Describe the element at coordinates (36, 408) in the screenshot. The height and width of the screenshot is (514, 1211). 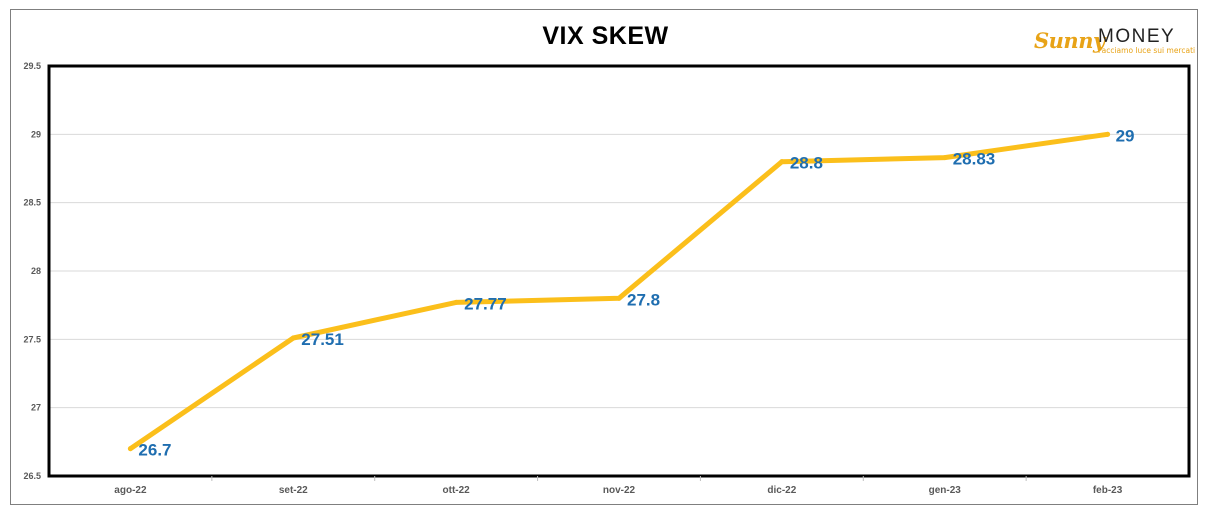
I see `y-tick-label: 27` at that location.